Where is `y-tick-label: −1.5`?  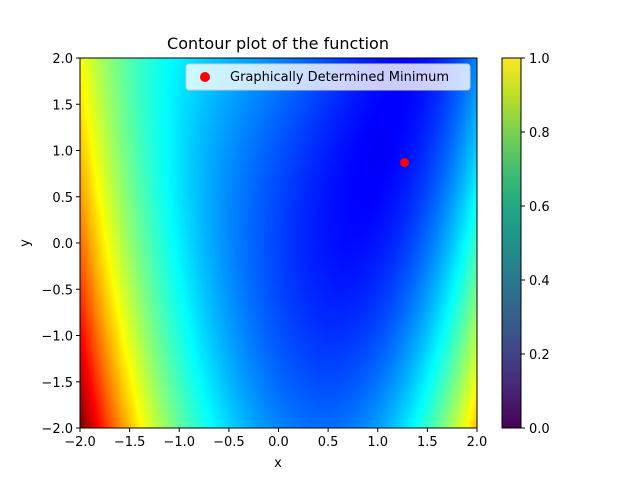
y-tick-label: −1.5 is located at coordinates (57, 383).